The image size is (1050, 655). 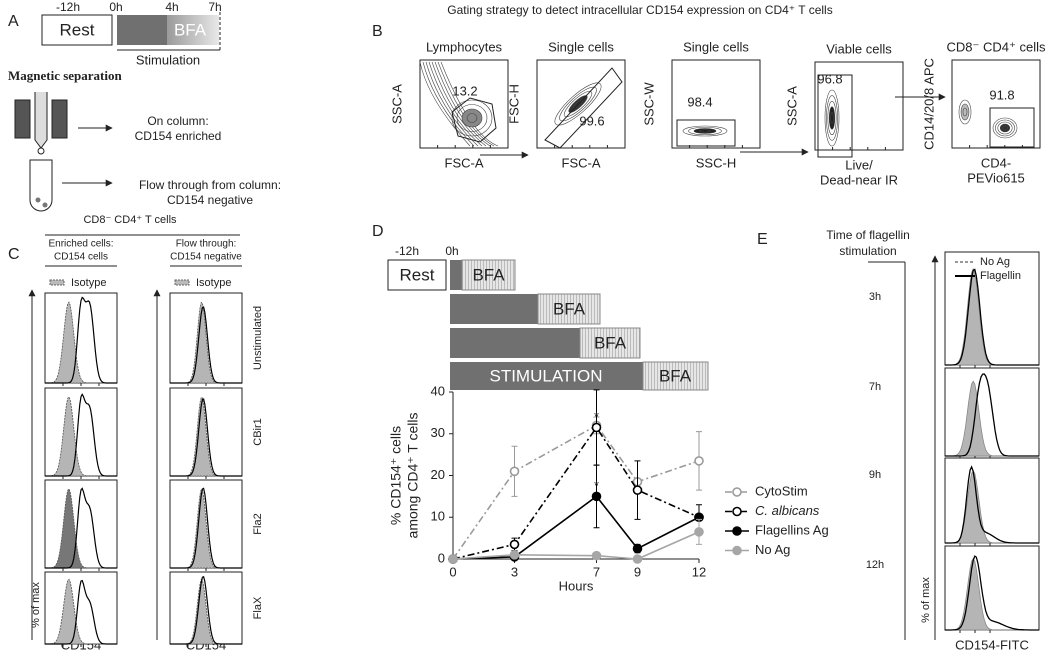 I want to click on gate-value: 96.8, so click(x=829, y=78).